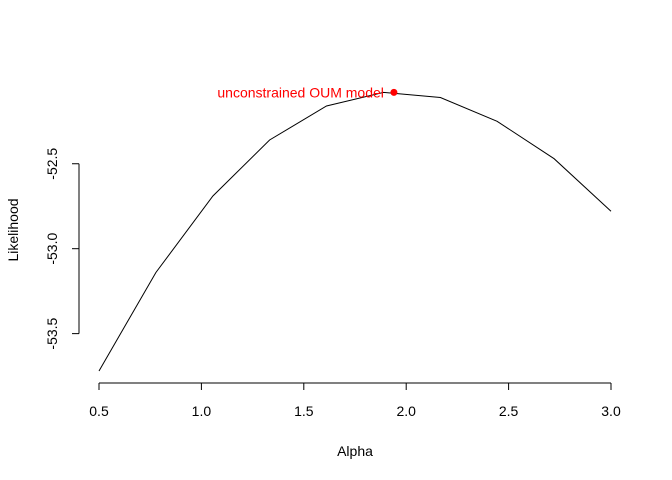 The height and width of the screenshot is (480, 672). What do you see at coordinates (355, 400) in the screenshot?
I see `x-axis: 0.5 1.0 1.5 2.0 2.5 3.0` at bounding box center [355, 400].